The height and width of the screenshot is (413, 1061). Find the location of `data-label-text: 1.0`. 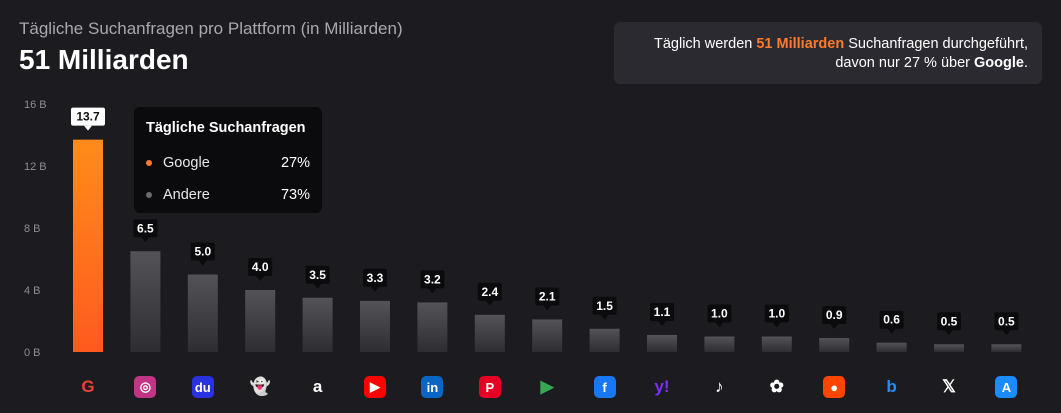

data-label-text: 1.0 is located at coordinates (776, 314).